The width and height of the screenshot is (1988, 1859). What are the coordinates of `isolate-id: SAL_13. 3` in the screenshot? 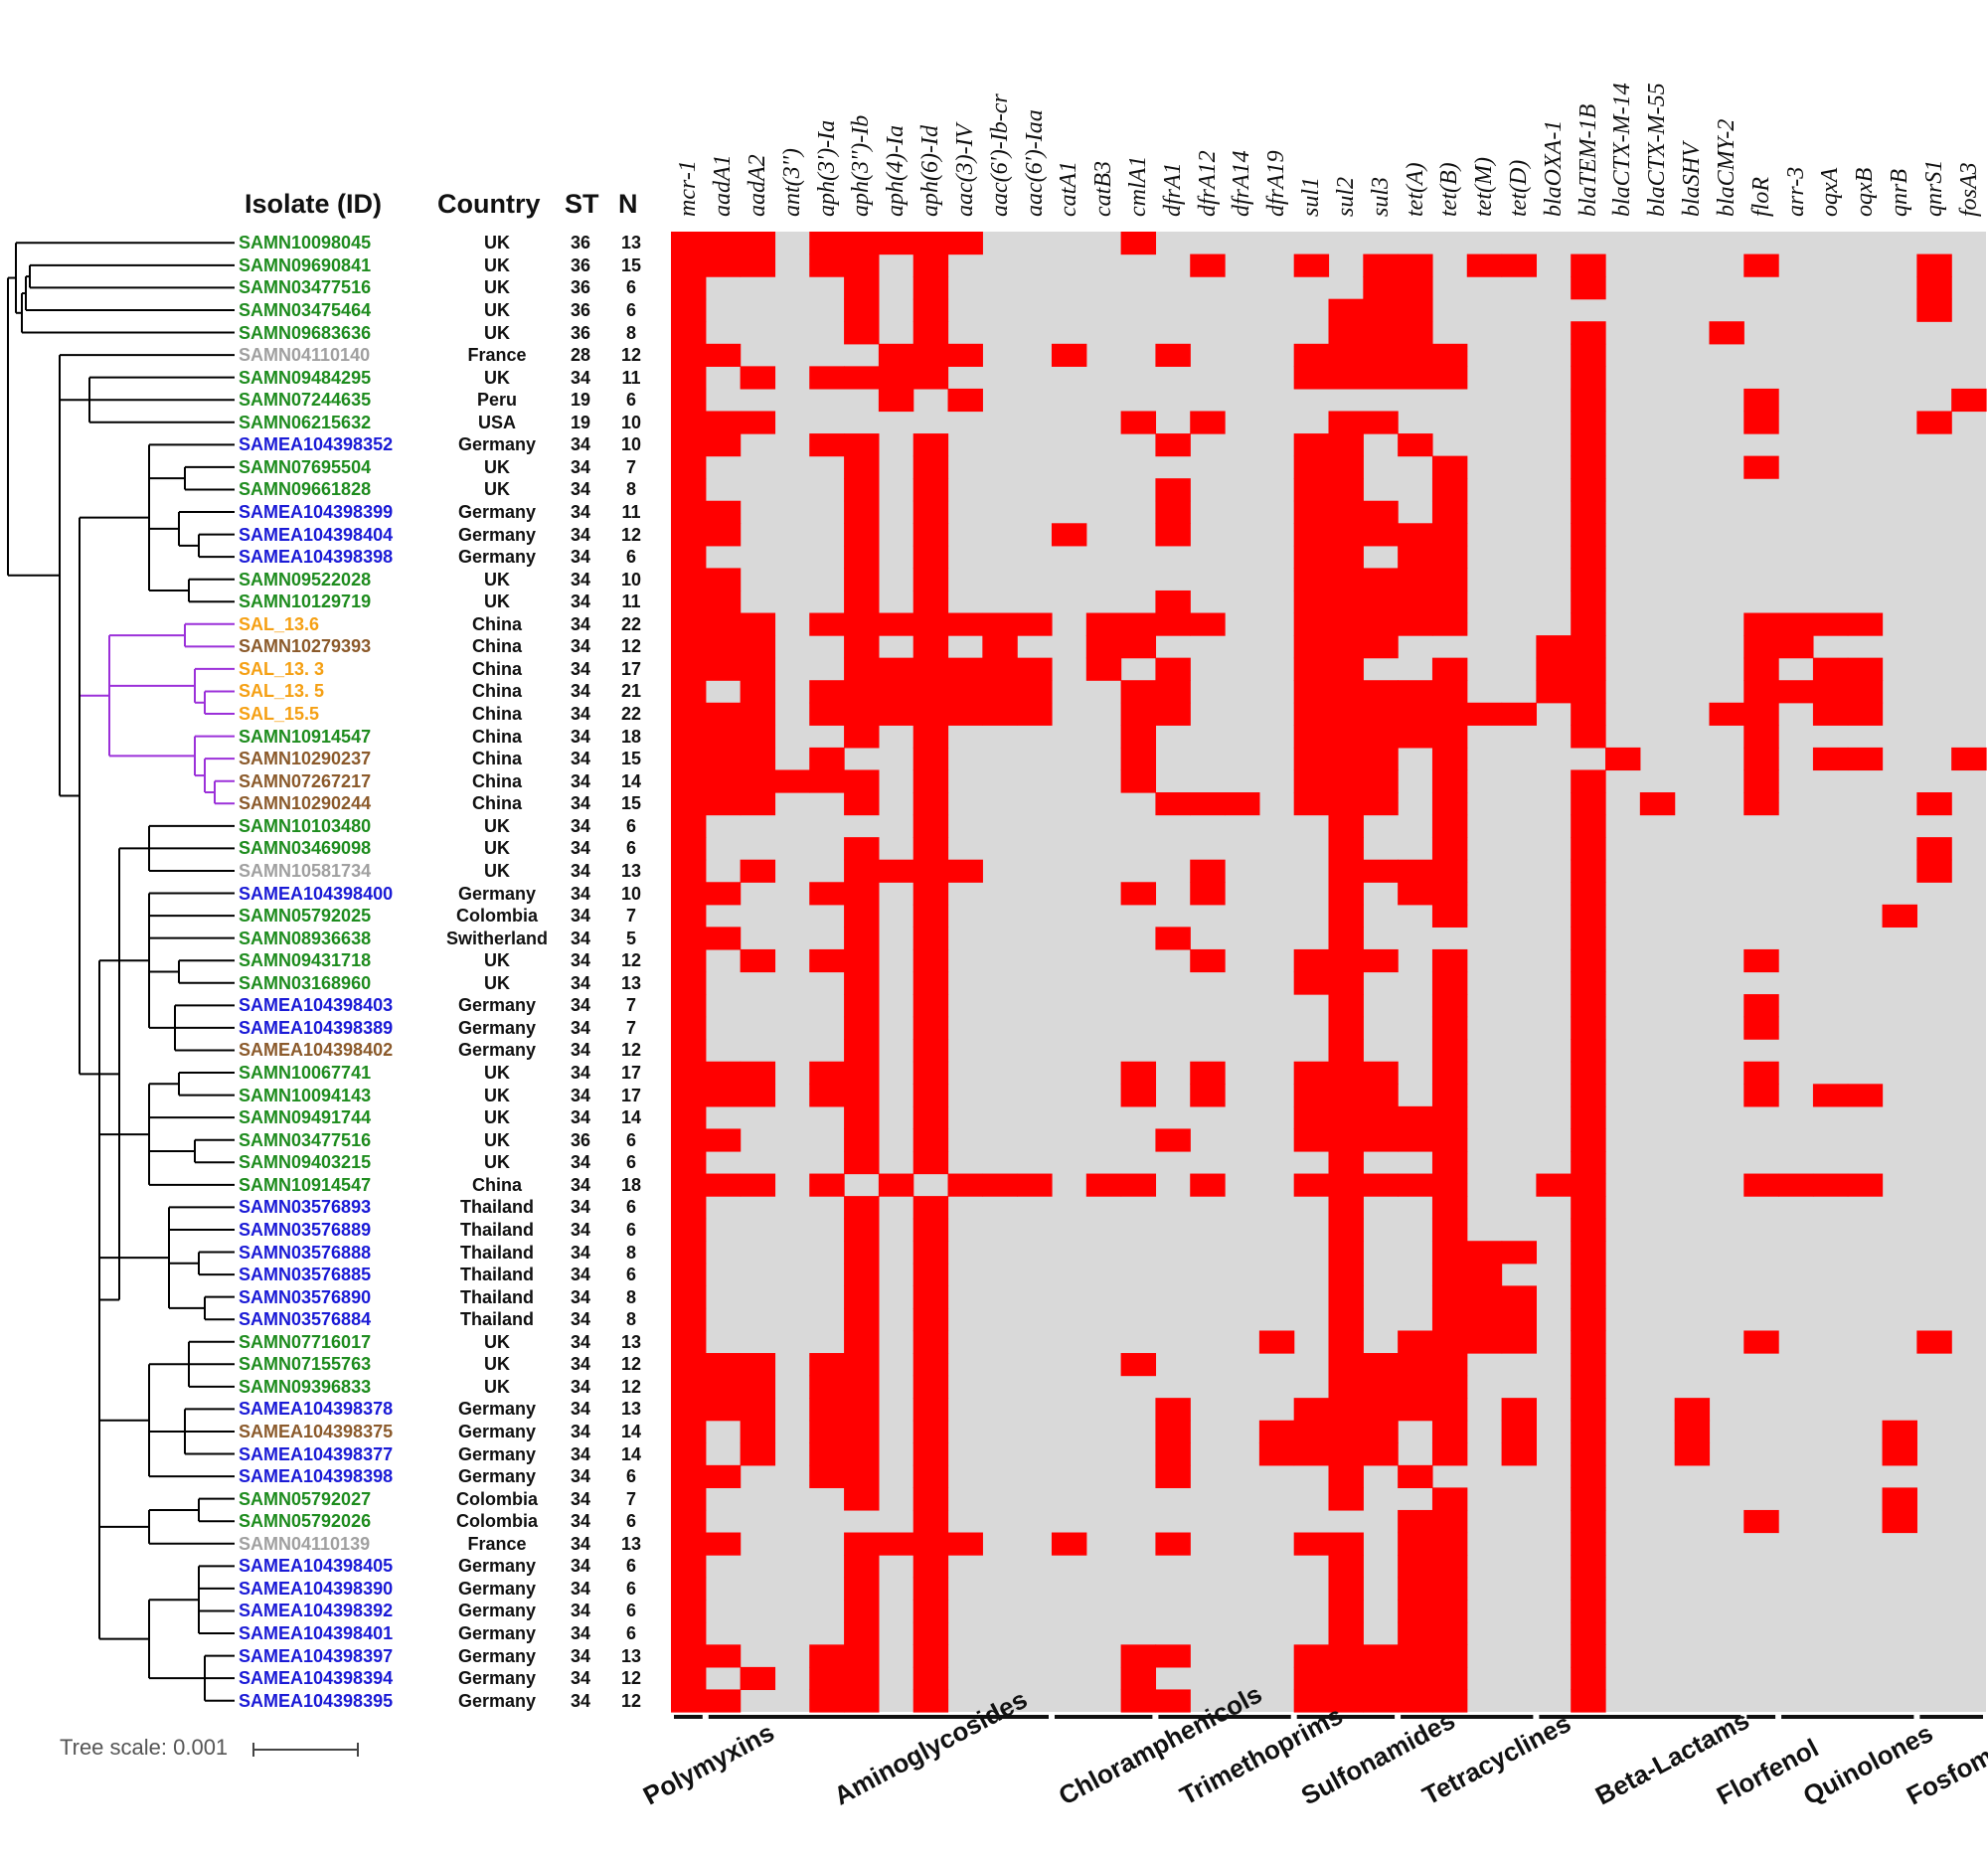 It's located at (282, 668).